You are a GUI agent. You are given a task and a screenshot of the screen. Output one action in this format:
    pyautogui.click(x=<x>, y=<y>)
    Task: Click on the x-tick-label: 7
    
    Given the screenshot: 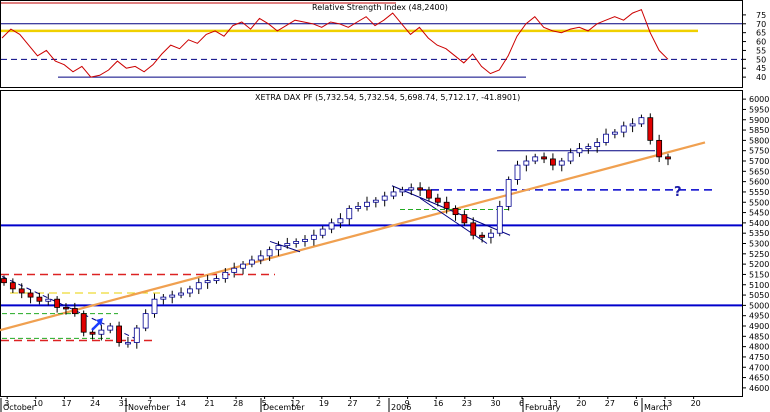 What is the action you would take?
    pyautogui.click(x=149, y=403)
    